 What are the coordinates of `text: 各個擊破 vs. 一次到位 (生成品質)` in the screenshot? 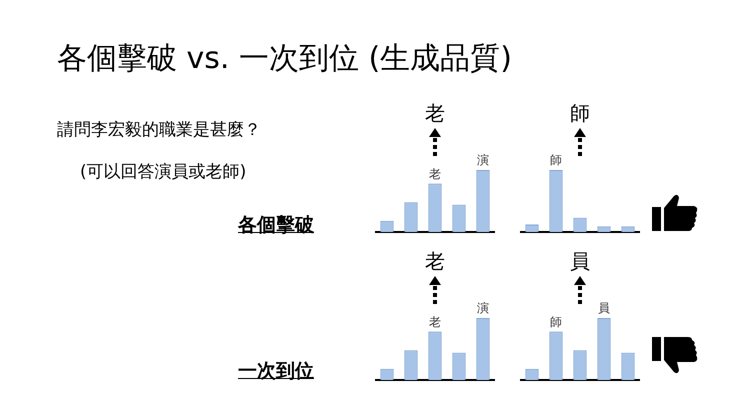 It's located at (284, 59).